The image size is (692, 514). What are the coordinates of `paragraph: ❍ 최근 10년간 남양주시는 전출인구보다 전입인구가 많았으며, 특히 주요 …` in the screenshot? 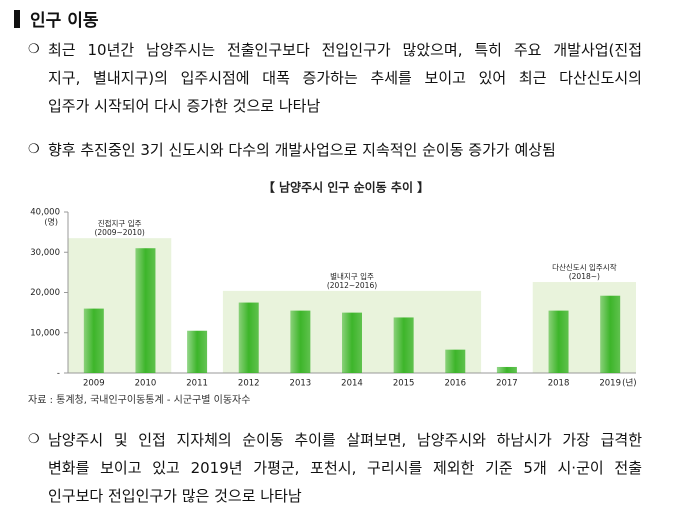 It's located at (335, 78).